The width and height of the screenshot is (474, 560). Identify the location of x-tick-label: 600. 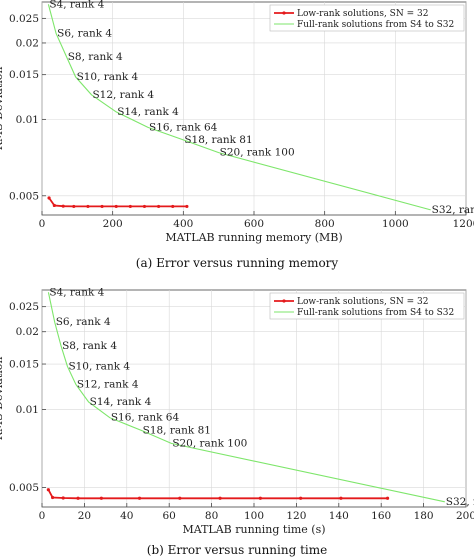
(254, 224).